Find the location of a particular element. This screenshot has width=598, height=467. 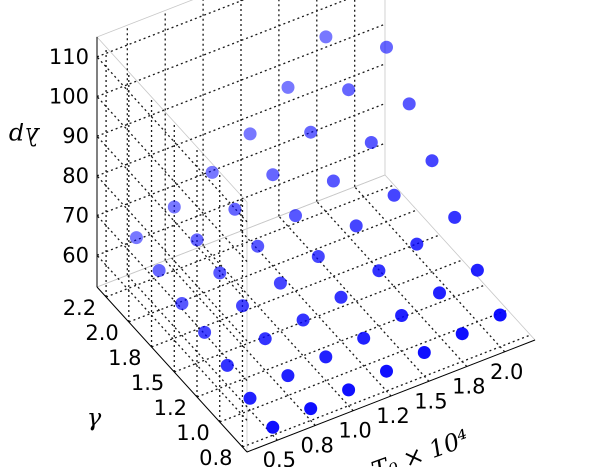

y-axis-line is located at coordinates (172, 369).